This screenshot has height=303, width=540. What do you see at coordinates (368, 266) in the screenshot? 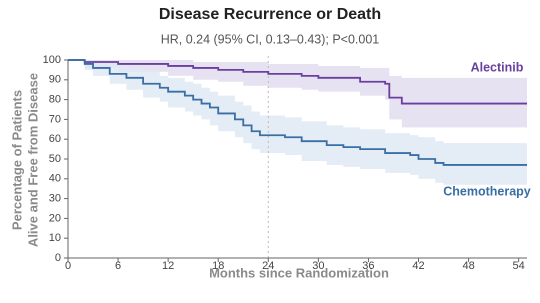
I see `x-tick-label: 36` at bounding box center [368, 266].